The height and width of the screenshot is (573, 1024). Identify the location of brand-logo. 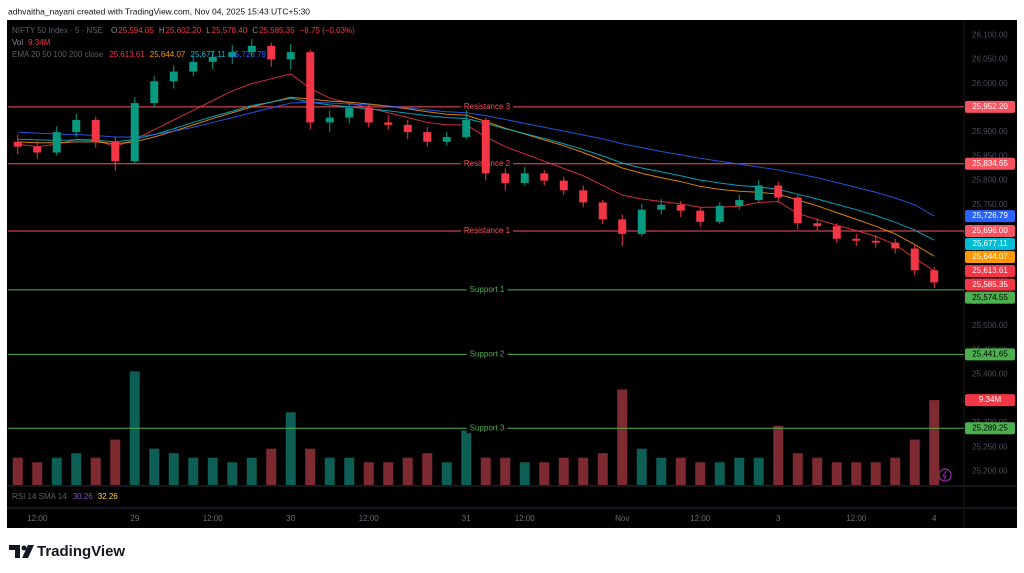
(21, 551).